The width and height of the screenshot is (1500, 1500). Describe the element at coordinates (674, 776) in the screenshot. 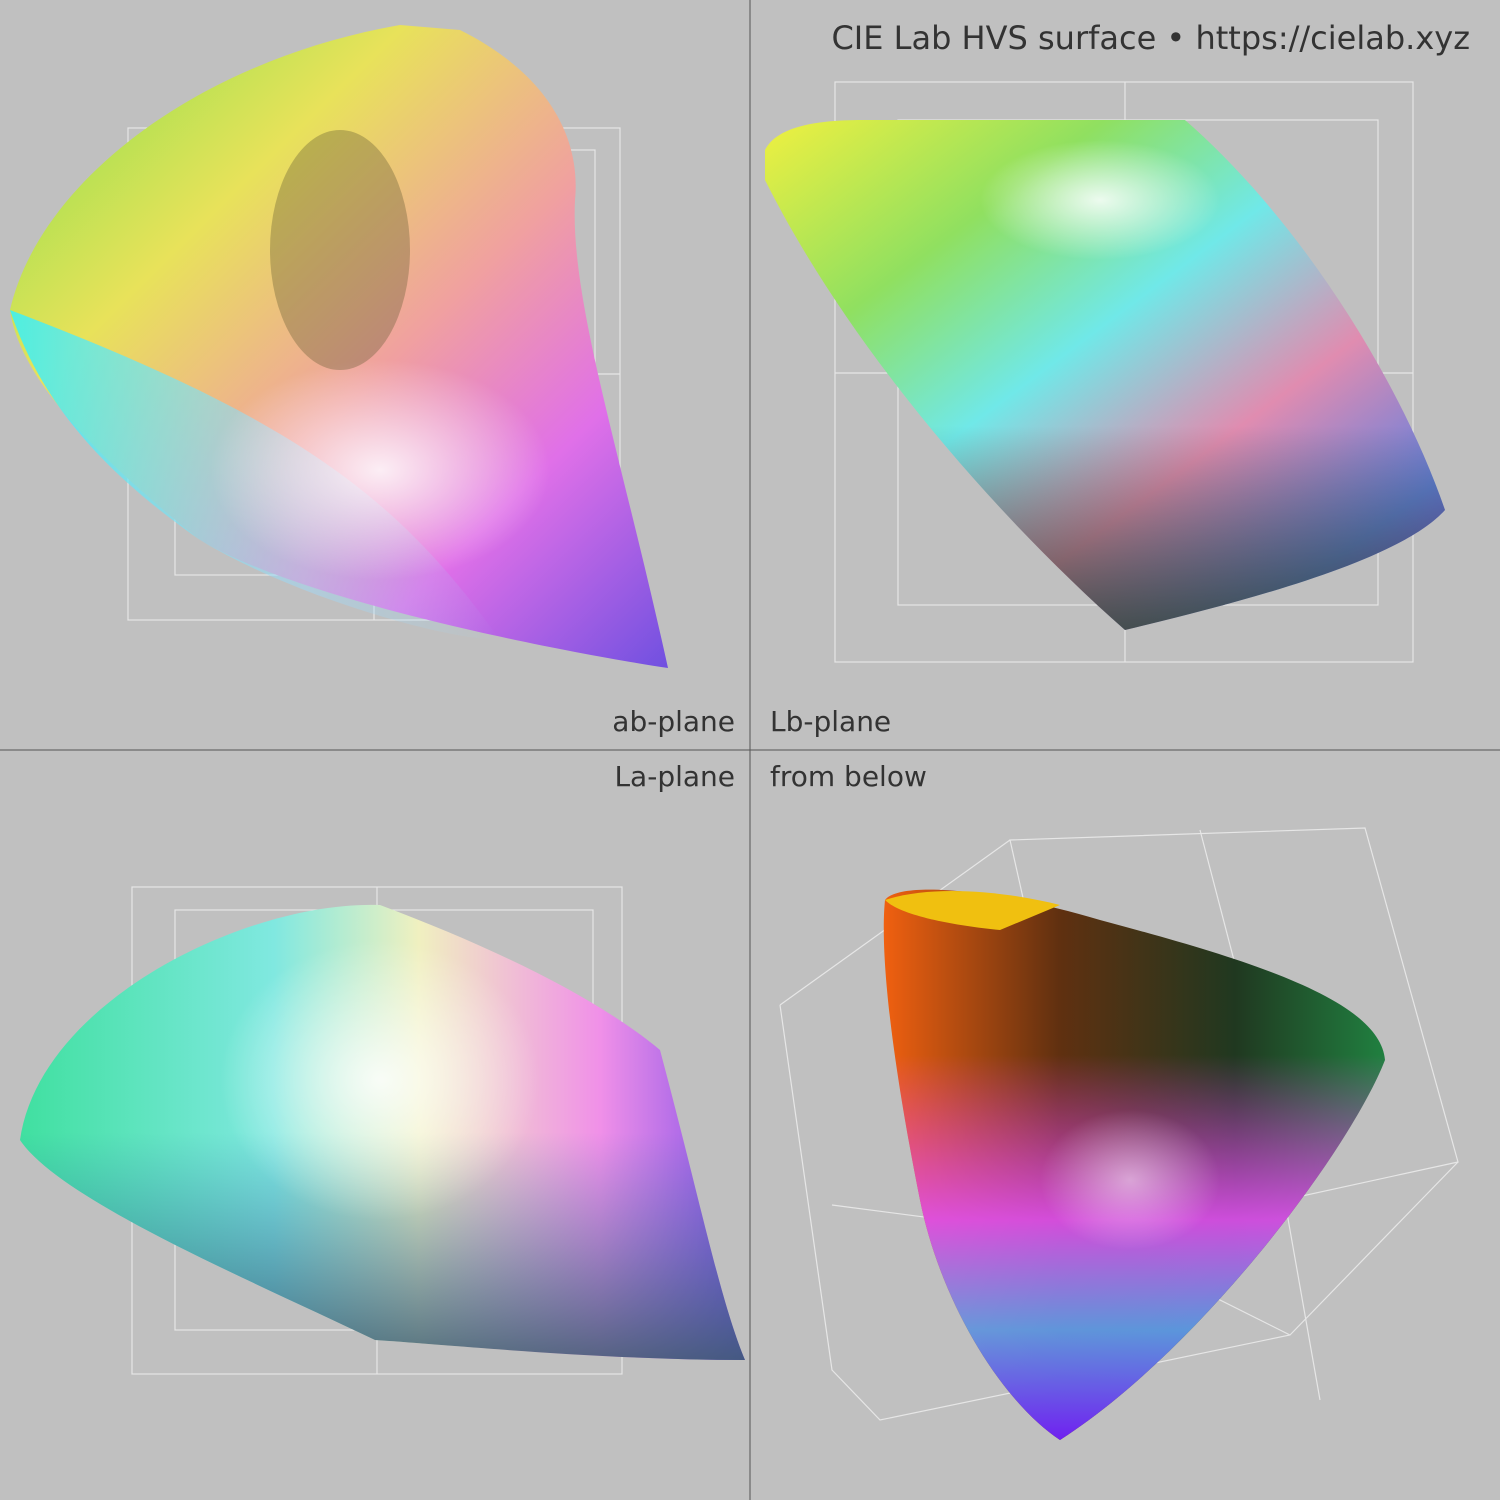

I see `panel-label: La-plane` at that location.